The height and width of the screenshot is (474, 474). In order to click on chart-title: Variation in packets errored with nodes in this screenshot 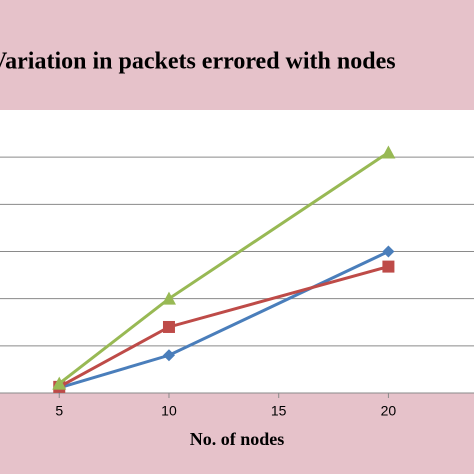, I will do `click(198, 62)`.